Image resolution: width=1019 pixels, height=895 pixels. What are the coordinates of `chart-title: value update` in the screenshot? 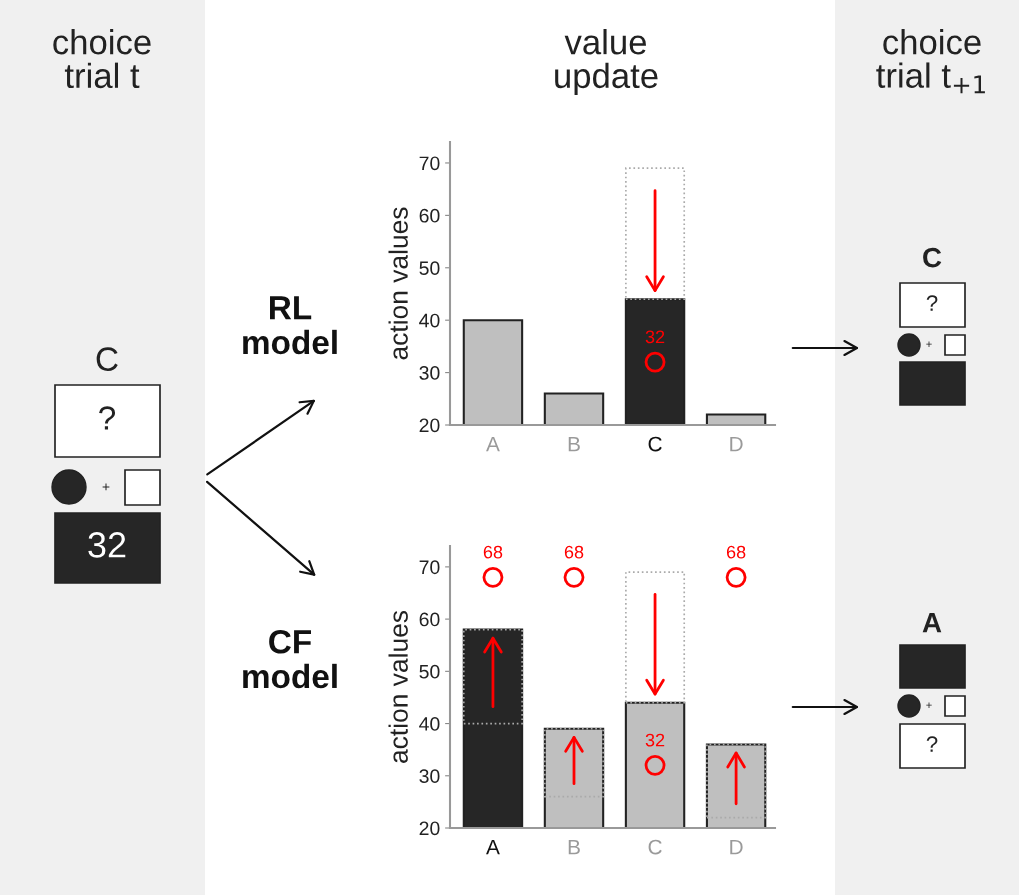 It's located at (606, 62).